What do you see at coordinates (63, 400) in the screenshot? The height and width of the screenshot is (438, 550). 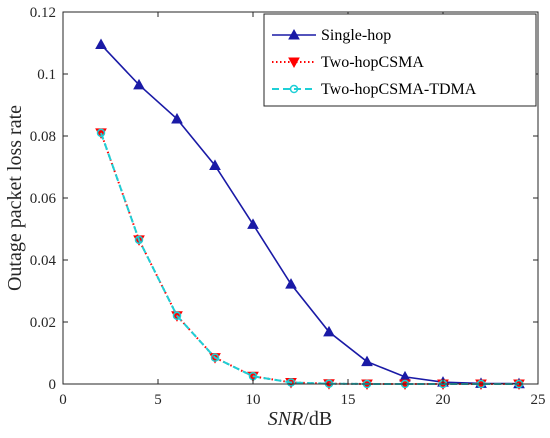 I see `x-tick-label: 0` at bounding box center [63, 400].